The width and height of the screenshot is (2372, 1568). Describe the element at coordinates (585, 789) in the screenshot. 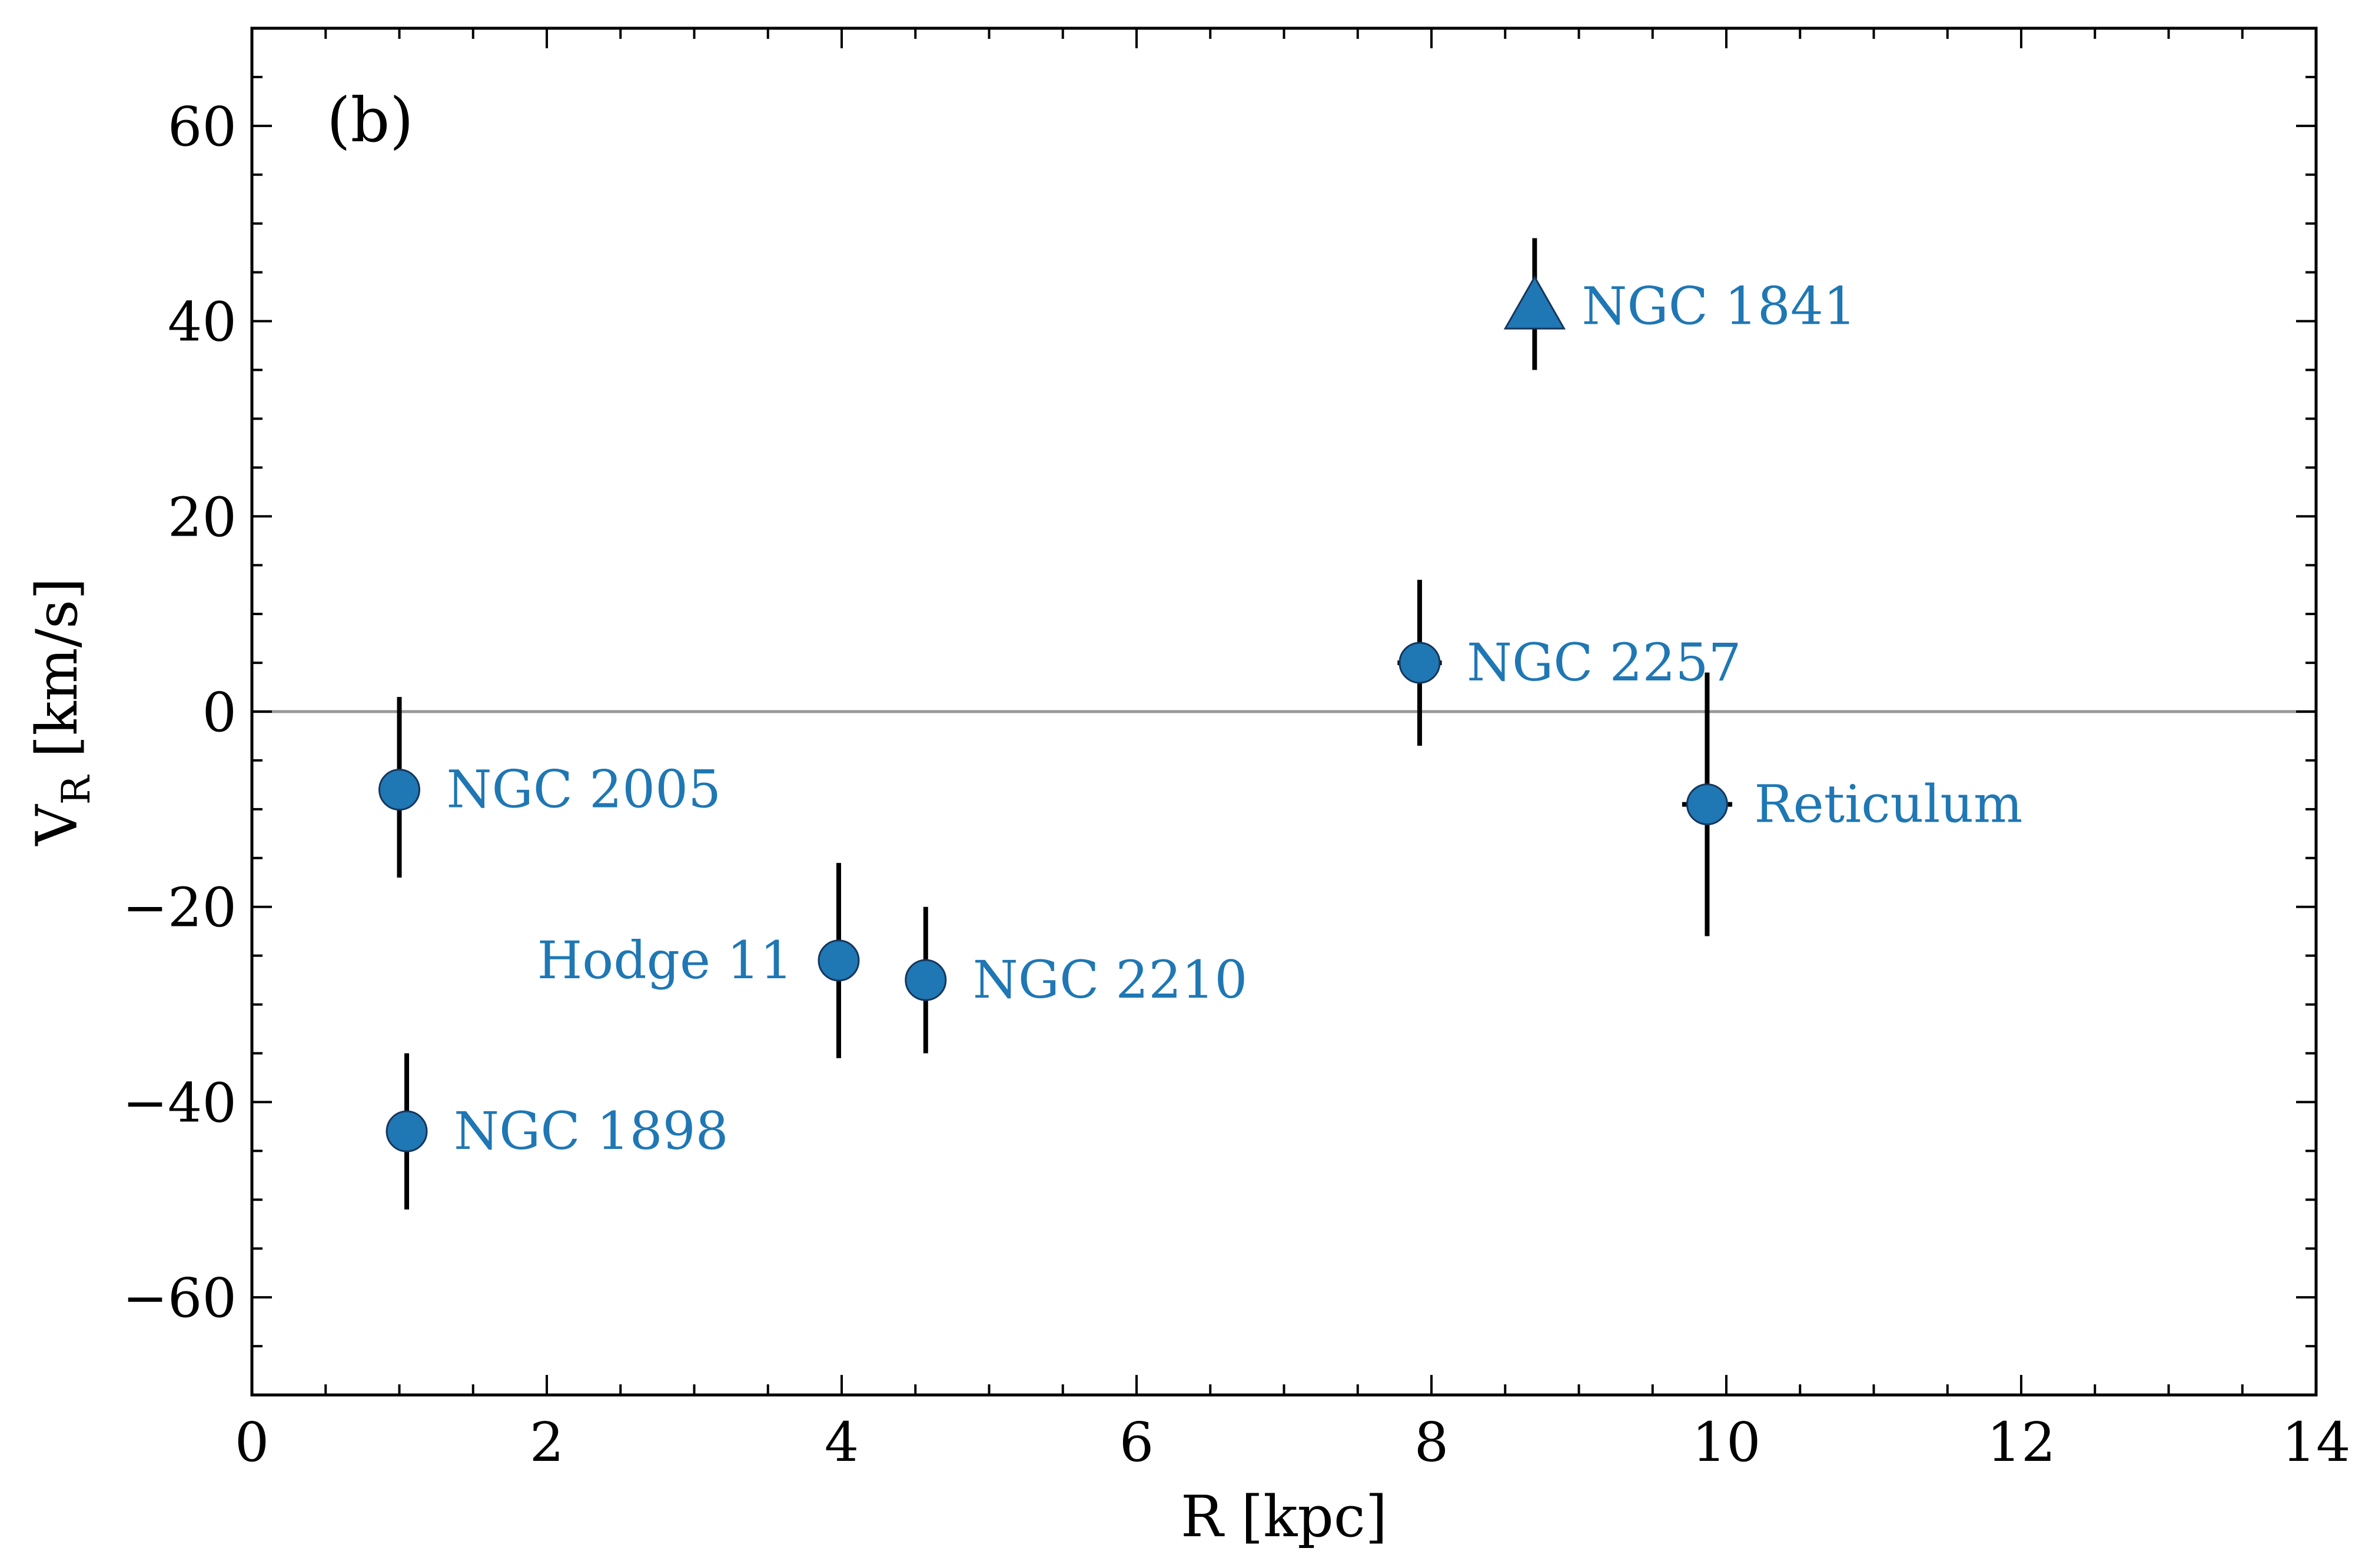

I see `point-label: NGC 2005` at that location.